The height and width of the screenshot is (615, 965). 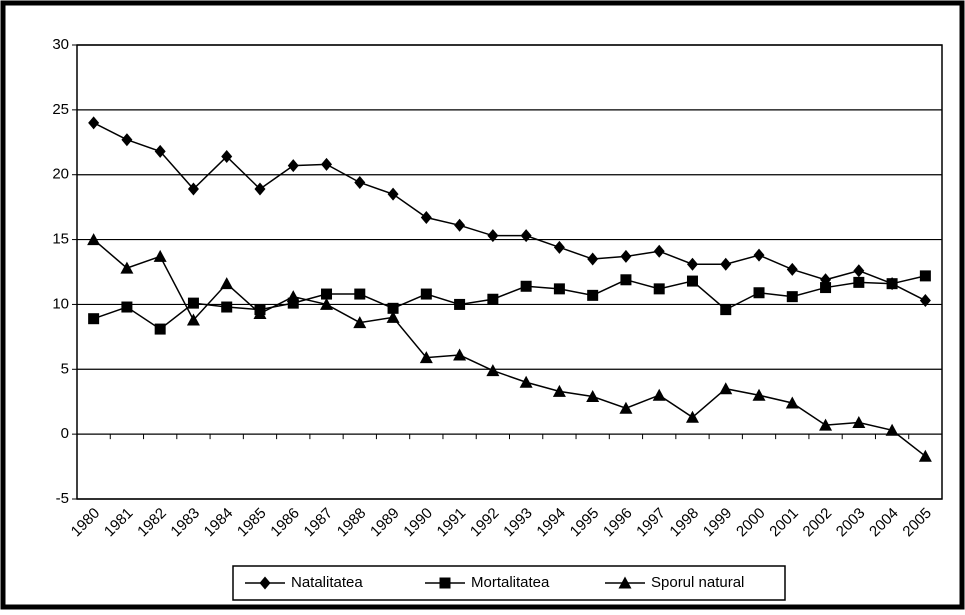 I want to click on y-tick-label: 0, so click(x=65, y=433).